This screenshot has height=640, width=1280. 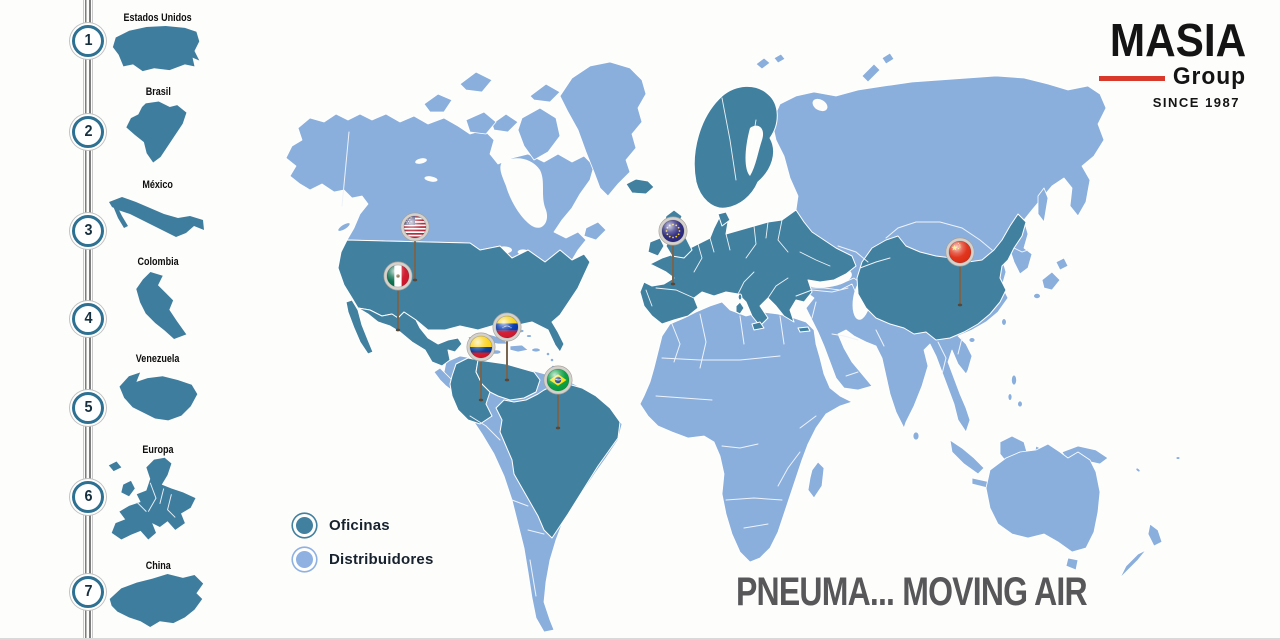 I want to click on timeline-node-6: 6, so click(x=88, y=497).